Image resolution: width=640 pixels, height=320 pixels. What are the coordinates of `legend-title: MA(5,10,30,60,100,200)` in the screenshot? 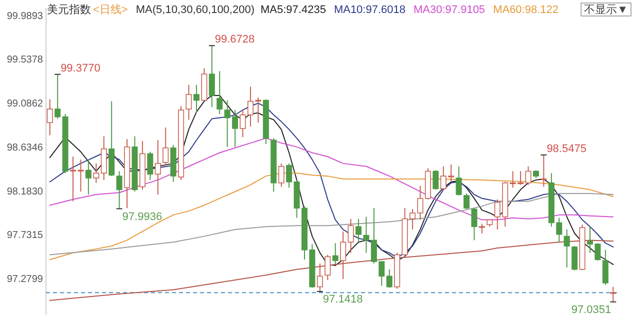 It's located at (195, 10).